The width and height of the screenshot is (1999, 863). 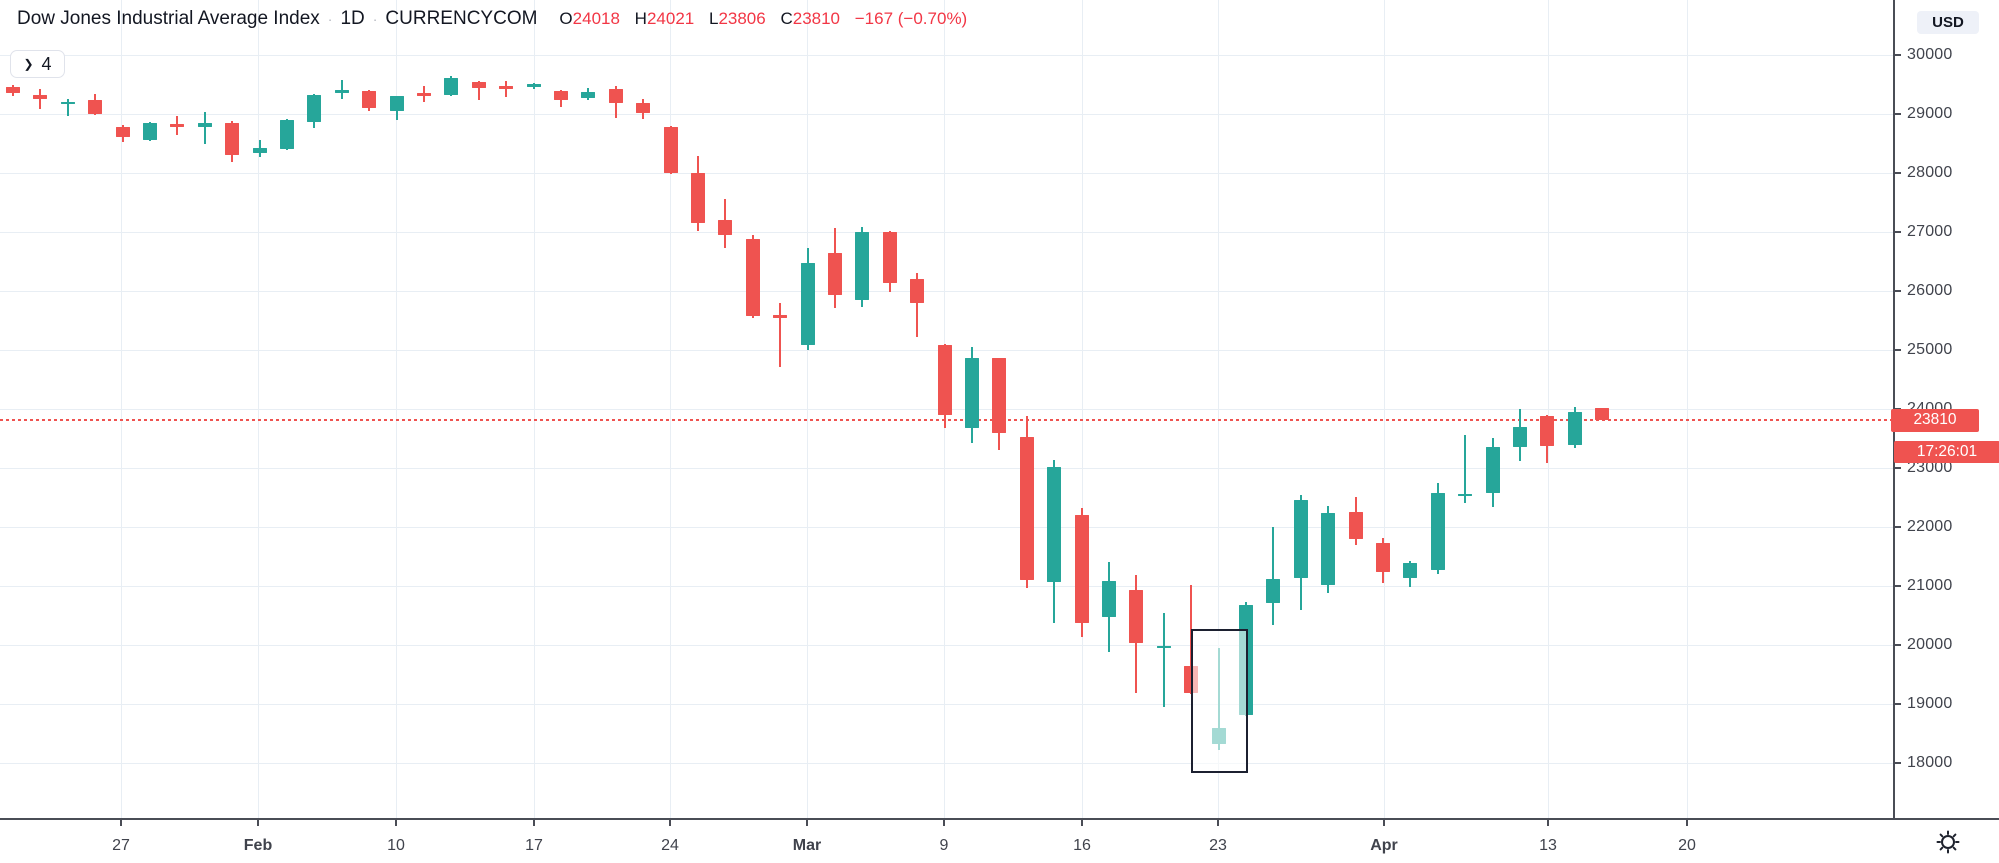 I want to click on candle-22-down, so click(x=615, y=102).